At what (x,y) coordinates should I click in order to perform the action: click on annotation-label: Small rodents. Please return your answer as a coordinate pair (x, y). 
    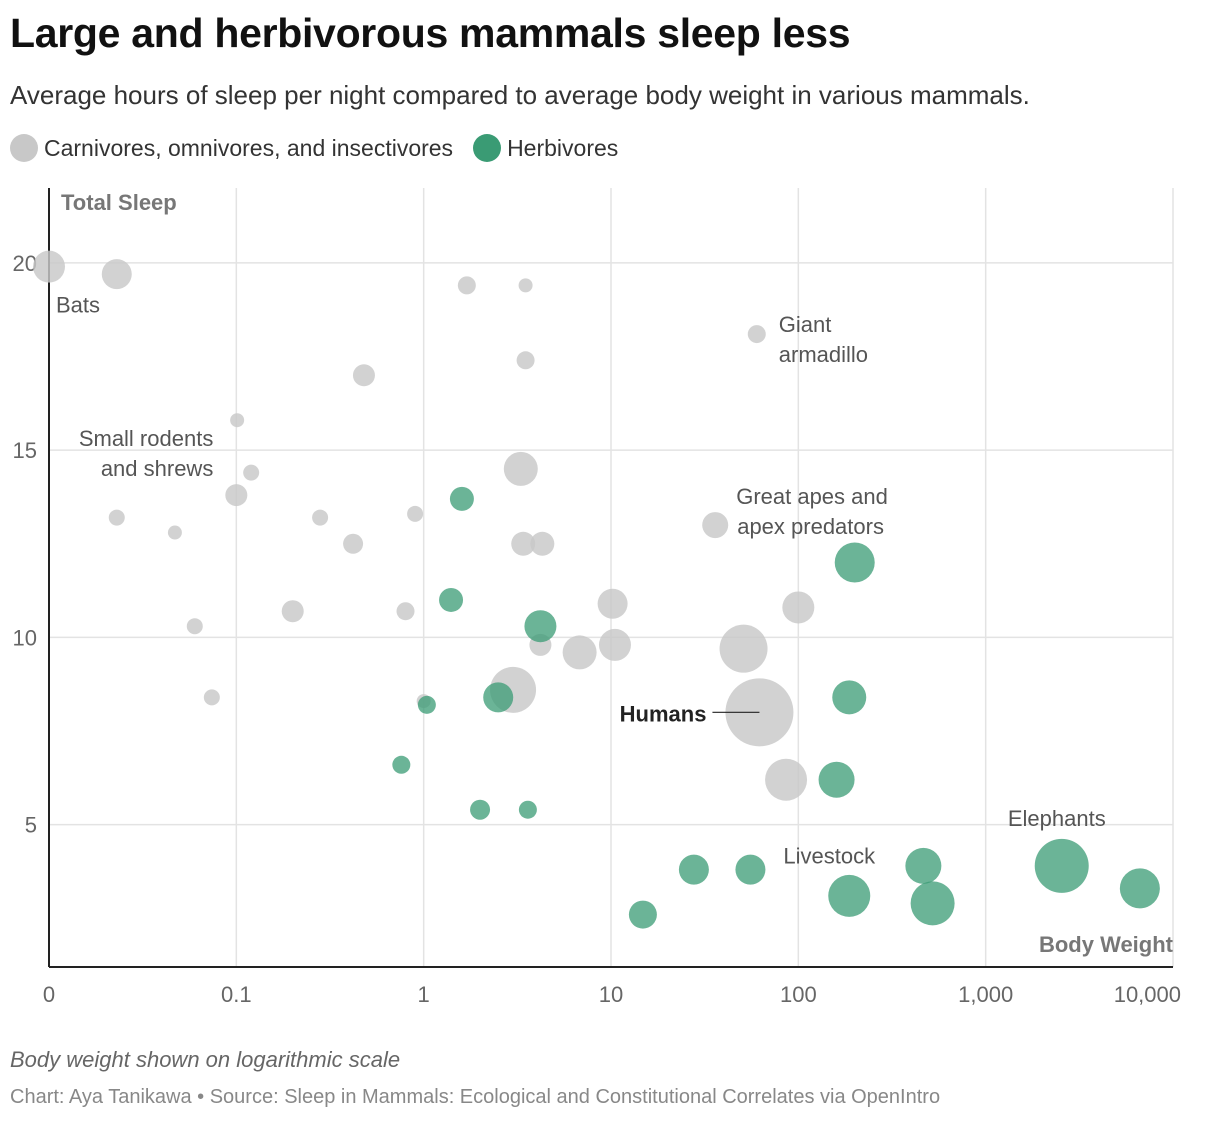
    Looking at the image, I should click on (146, 438).